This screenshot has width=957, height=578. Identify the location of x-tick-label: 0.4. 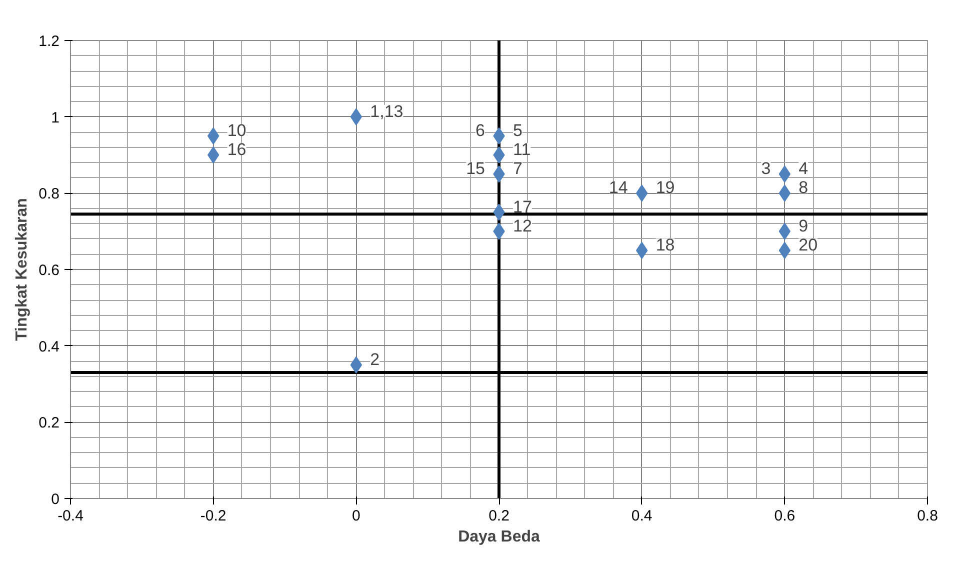
(641, 516).